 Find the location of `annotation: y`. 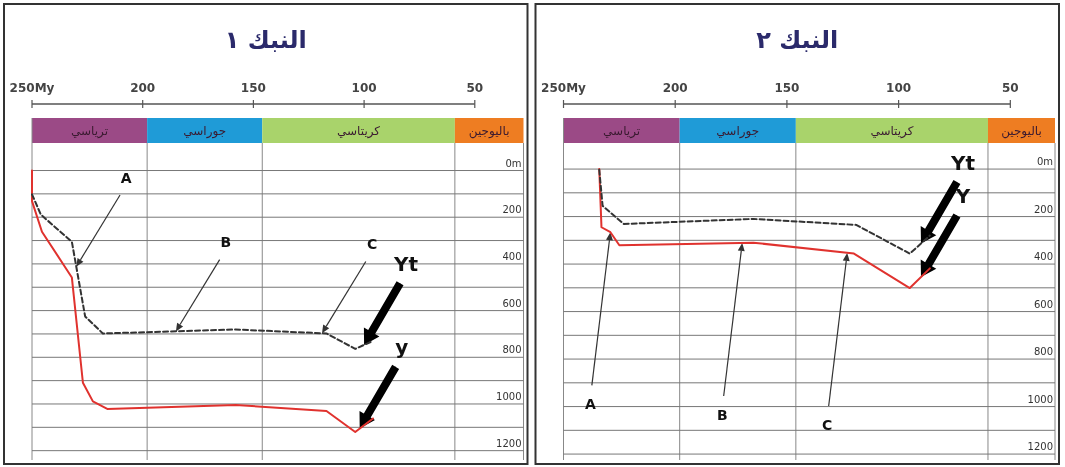

annotation: y is located at coordinates (402, 347).